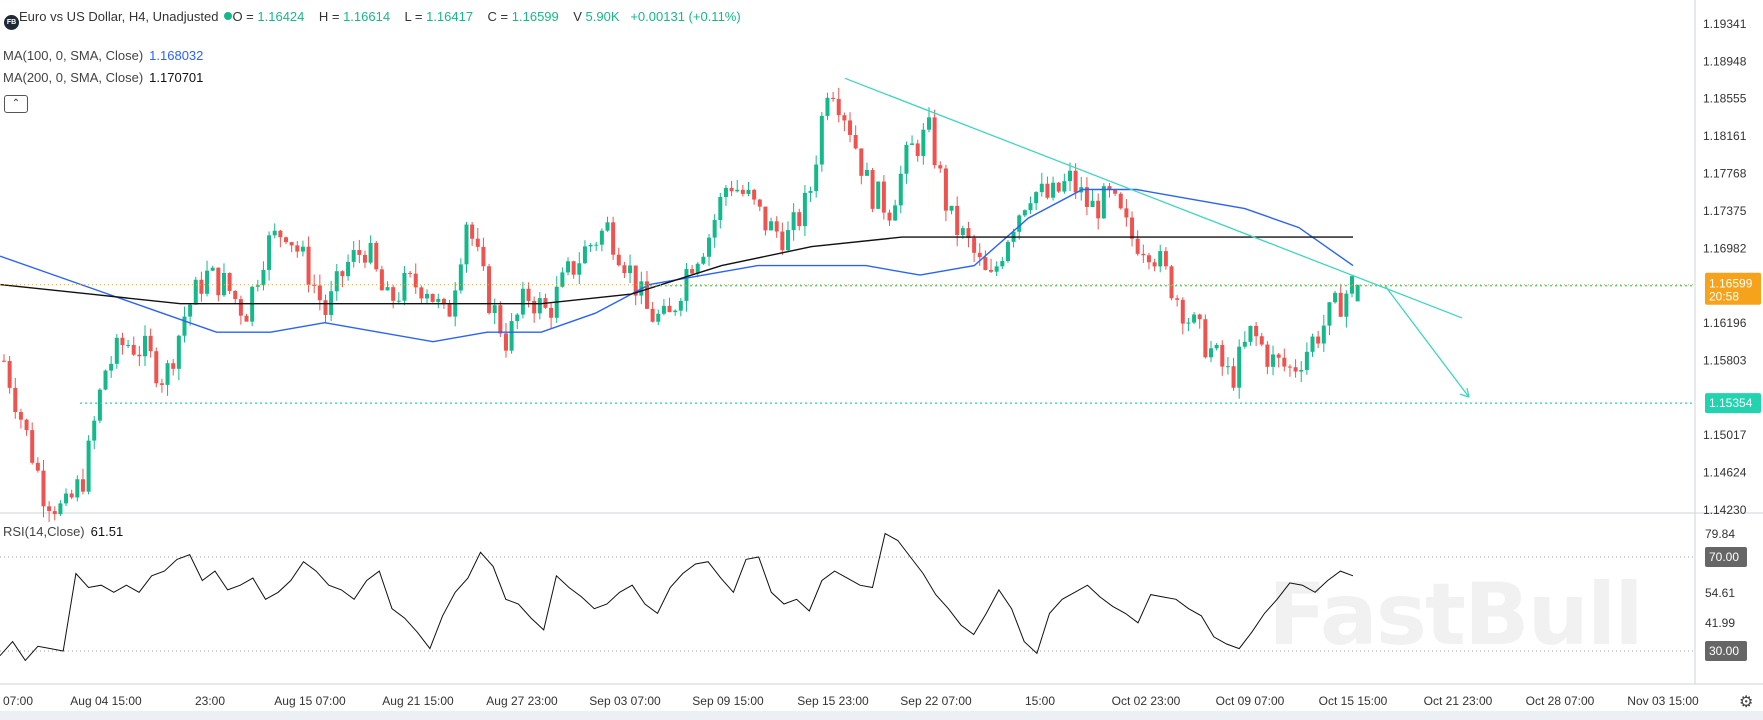  I want to click on price-tick-label: 1.16196, so click(1725, 323).